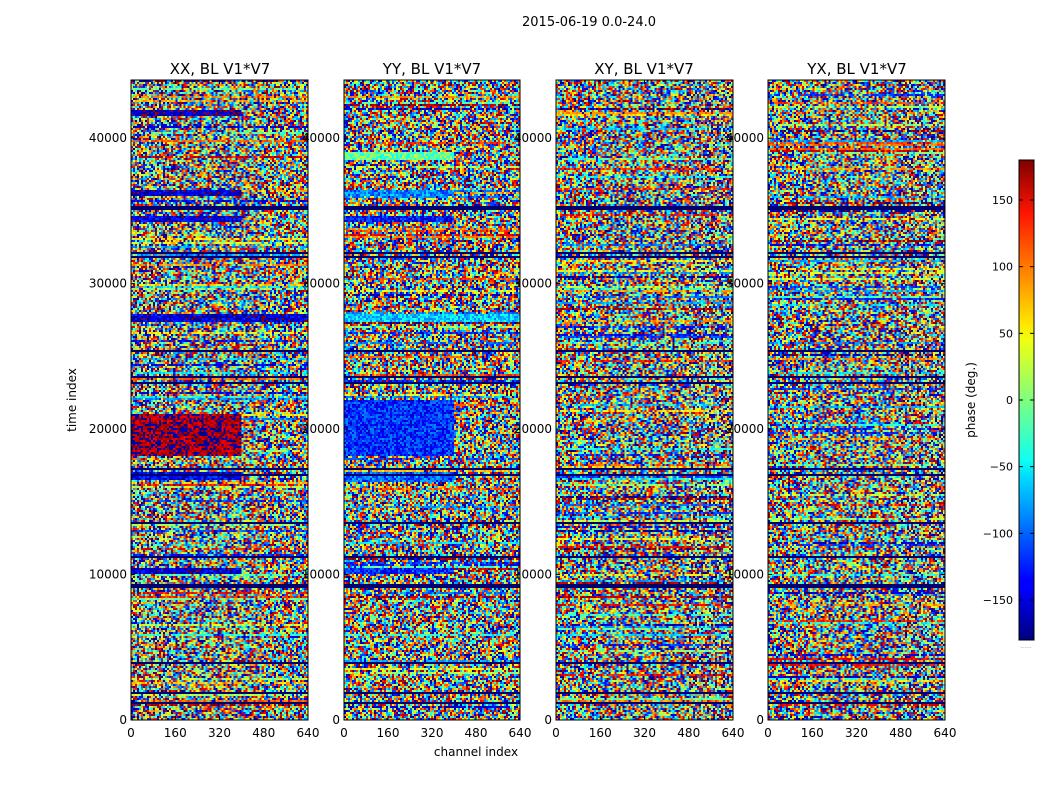  I want to click on panel-3-title: XY, BL V1*V7, so click(644, 69).